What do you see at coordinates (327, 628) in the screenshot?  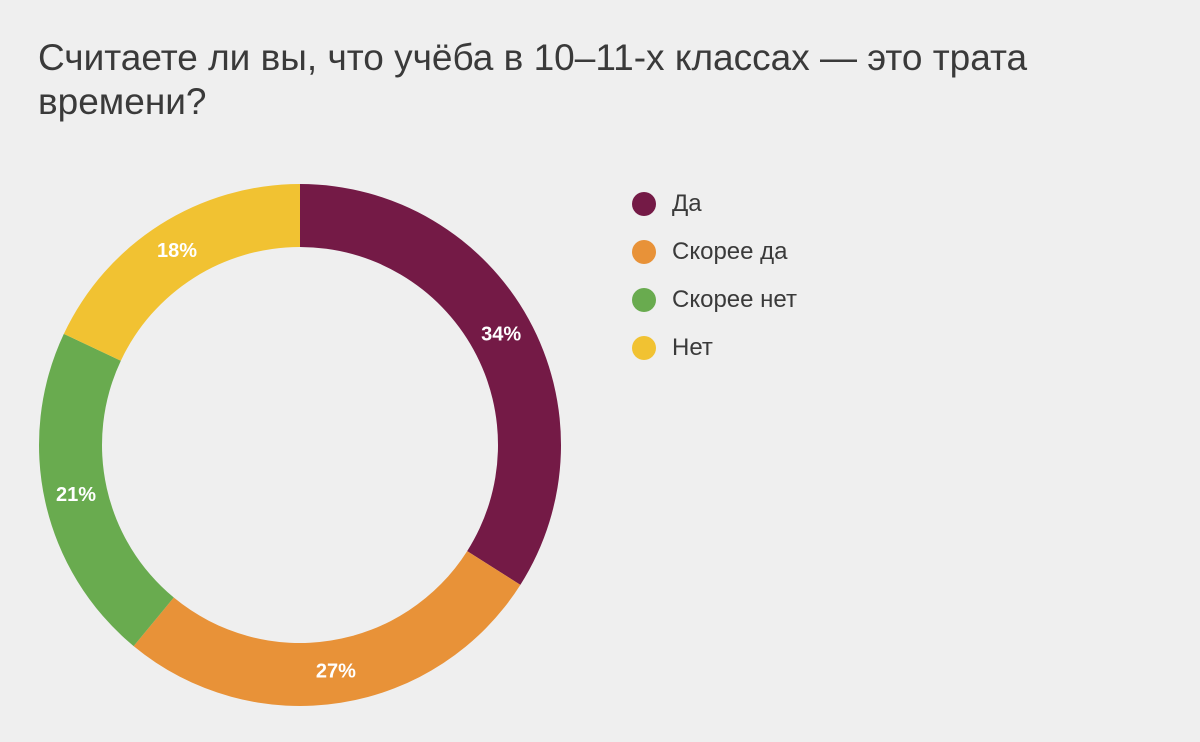 I see `donut-slice-скорее-да` at bounding box center [327, 628].